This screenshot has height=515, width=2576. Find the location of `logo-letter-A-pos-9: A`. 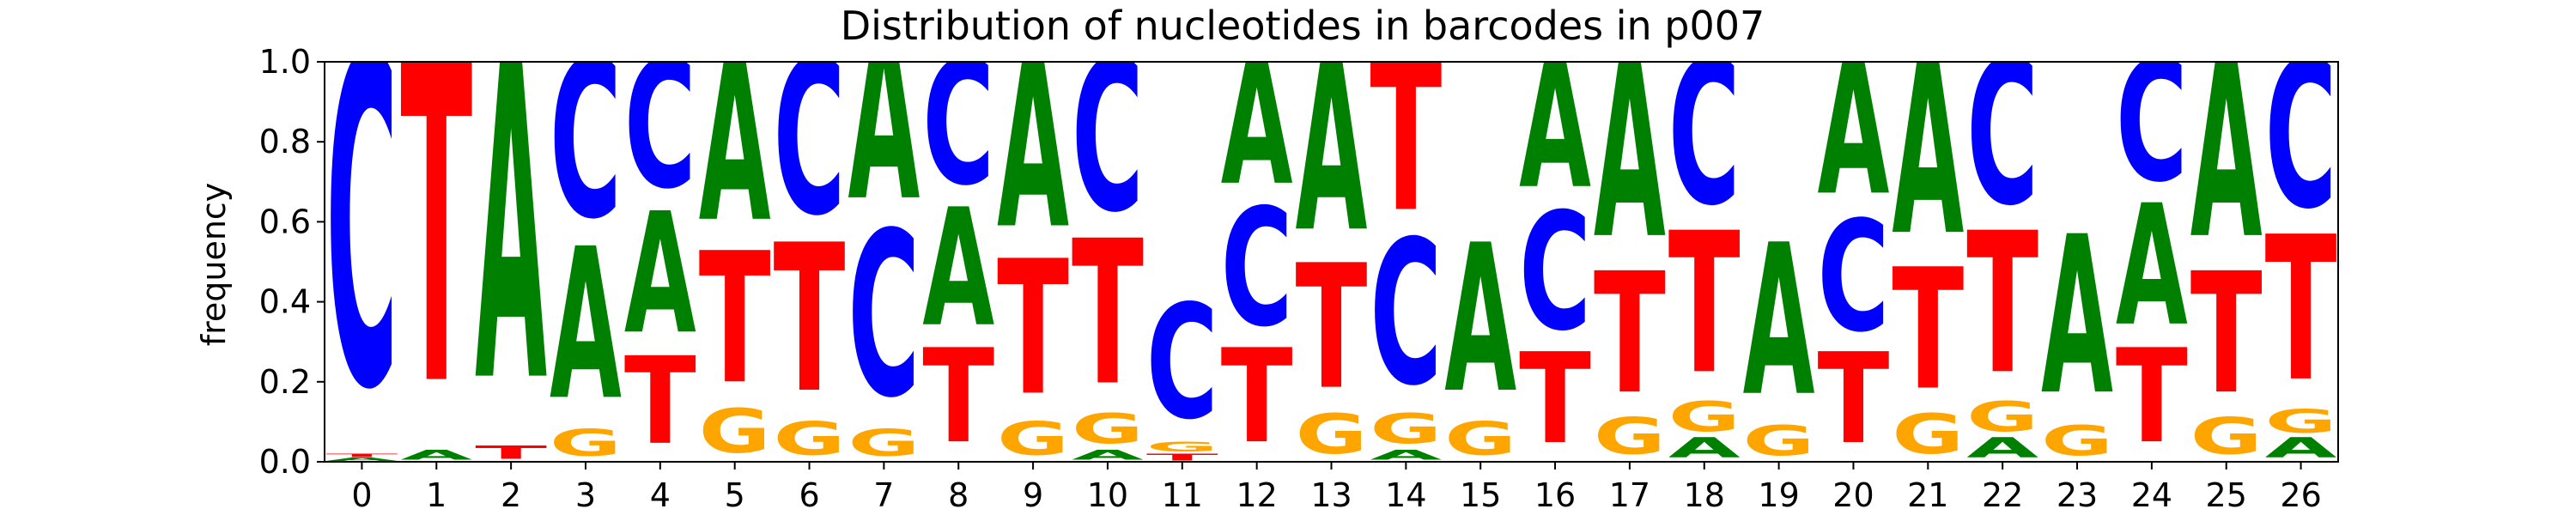

logo-letter-A-pos-9: A is located at coordinates (1033, 147).